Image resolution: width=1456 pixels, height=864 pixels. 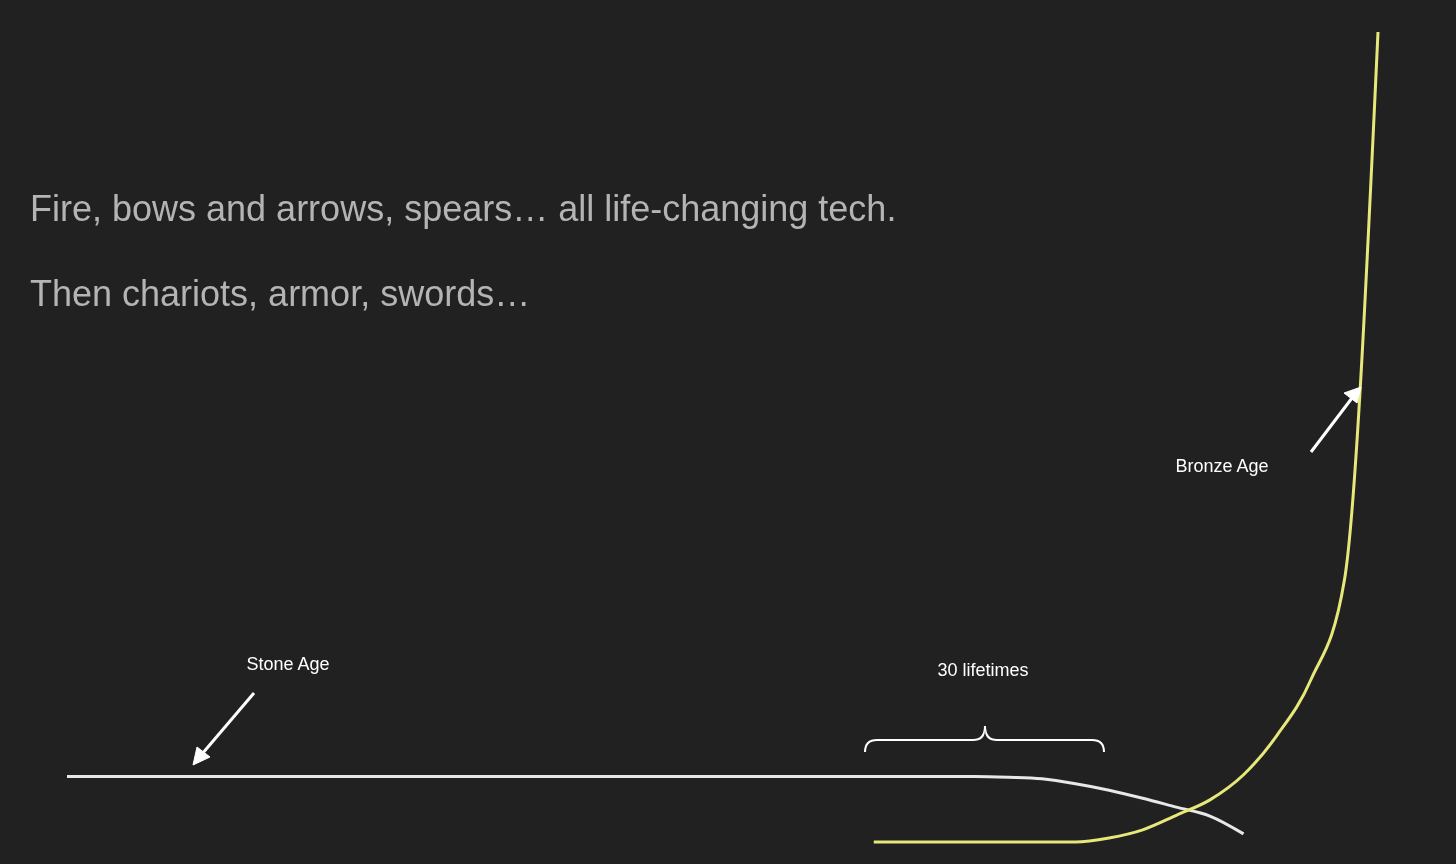 I want to click on text: Fire, bows and arrows, spears… all life-changing tech., so click(x=463, y=208).